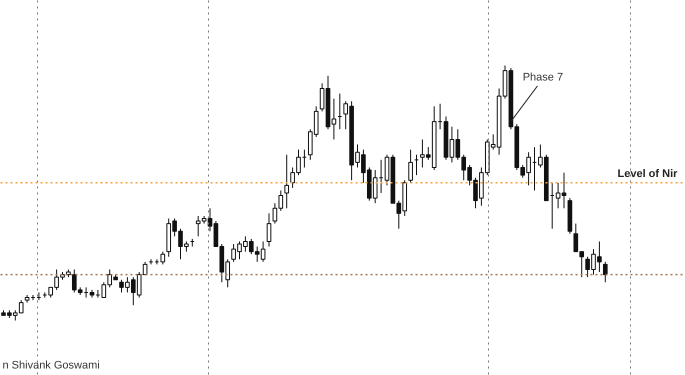  What do you see at coordinates (648, 174) in the screenshot?
I see `ref-line-label: Level of Nir` at bounding box center [648, 174].